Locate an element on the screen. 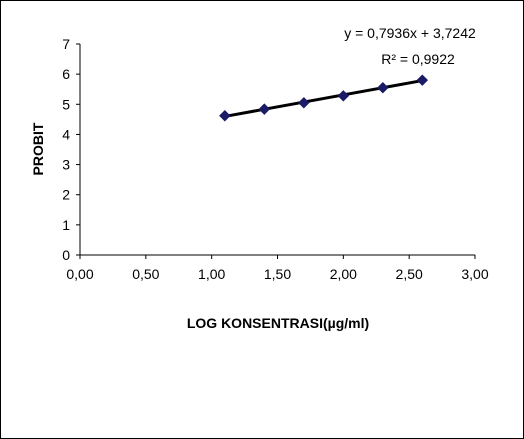 Image resolution: width=524 pixels, height=439 pixels. trendline-r-squared: R² = 0,9922 is located at coordinates (418, 59).